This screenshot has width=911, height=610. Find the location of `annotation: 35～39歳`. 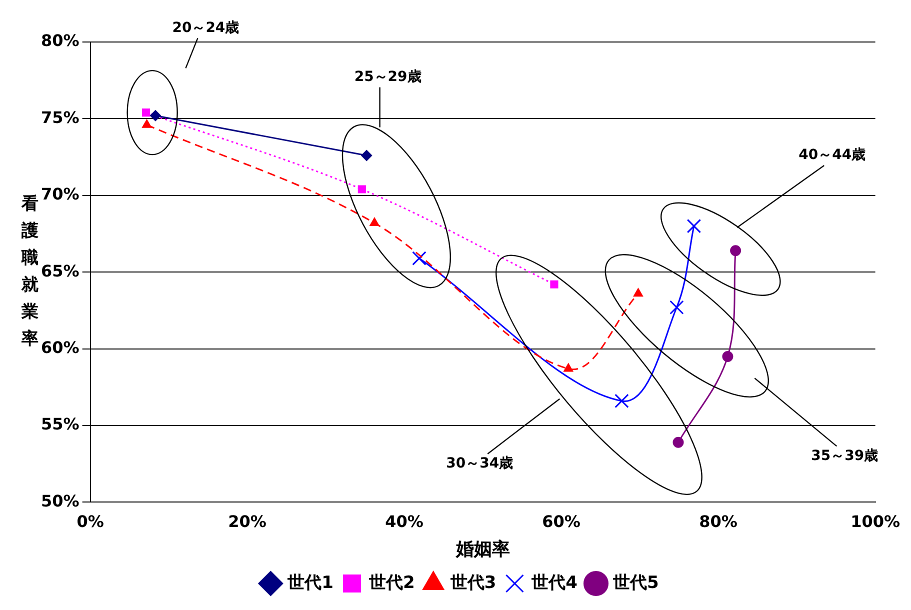

annotation: 35～39歳 is located at coordinates (844, 456).